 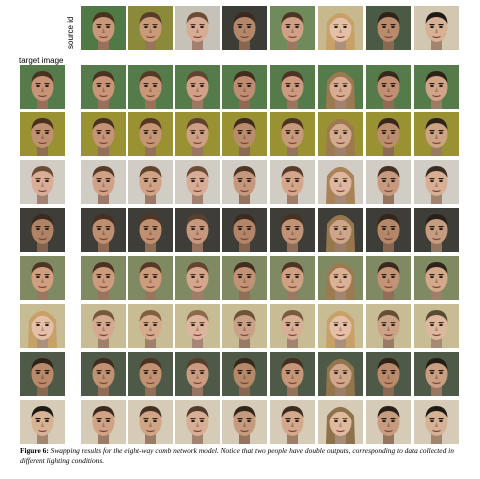 I want to click on swap-result-r5-c4, so click(x=244, y=278).